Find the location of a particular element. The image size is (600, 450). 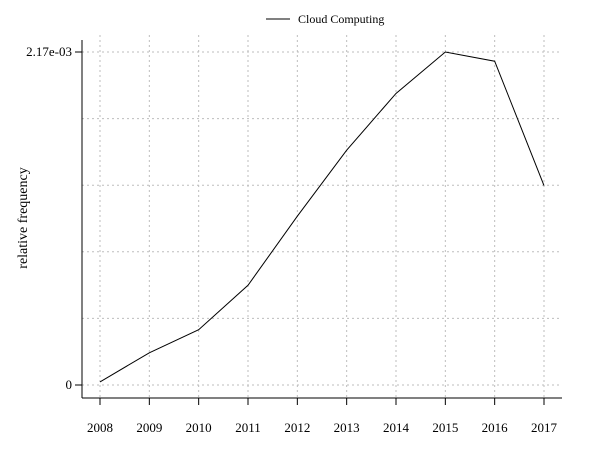

x-tick-label: 2012 is located at coordinates (297, 427).